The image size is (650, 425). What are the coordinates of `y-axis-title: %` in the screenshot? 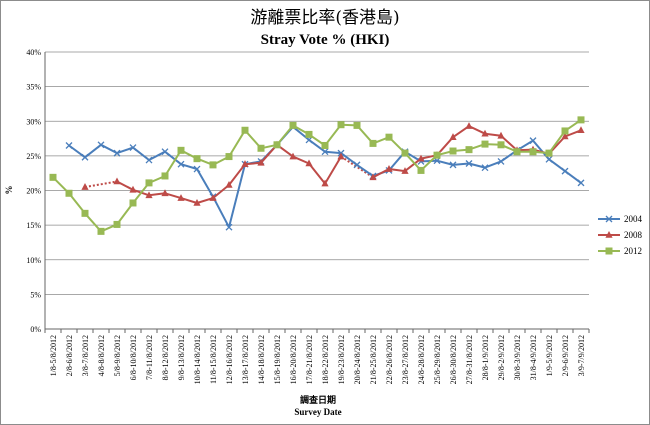 It's located at (9, 190).